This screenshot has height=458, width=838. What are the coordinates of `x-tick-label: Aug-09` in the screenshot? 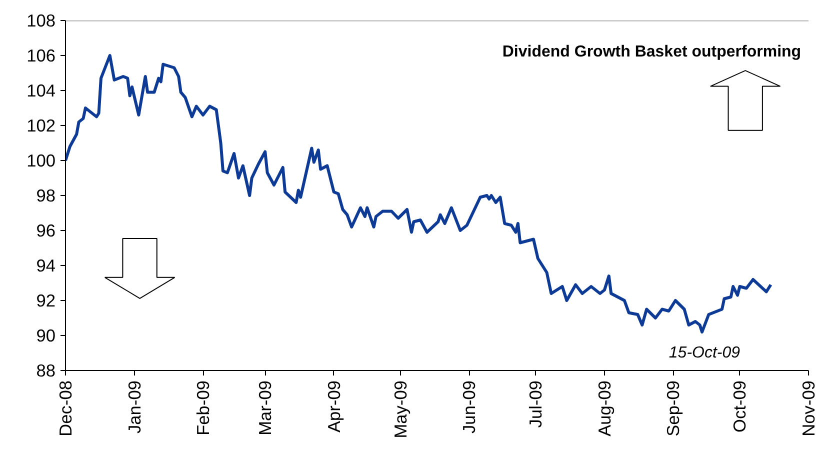 It's located at (604, 408).